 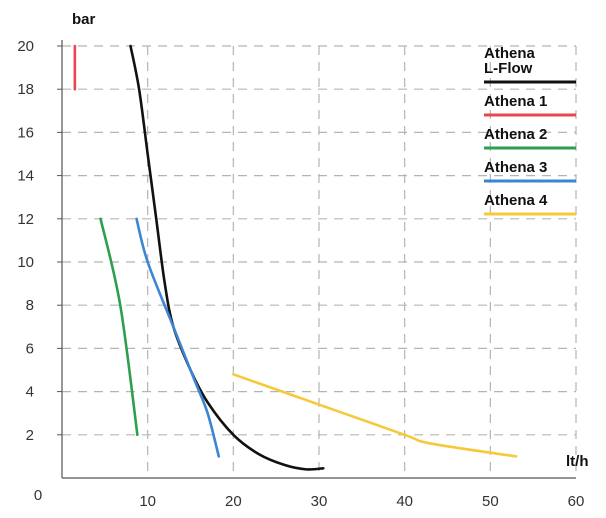 I want to click on y-tick-label: 20, so click(x=25, y=46).